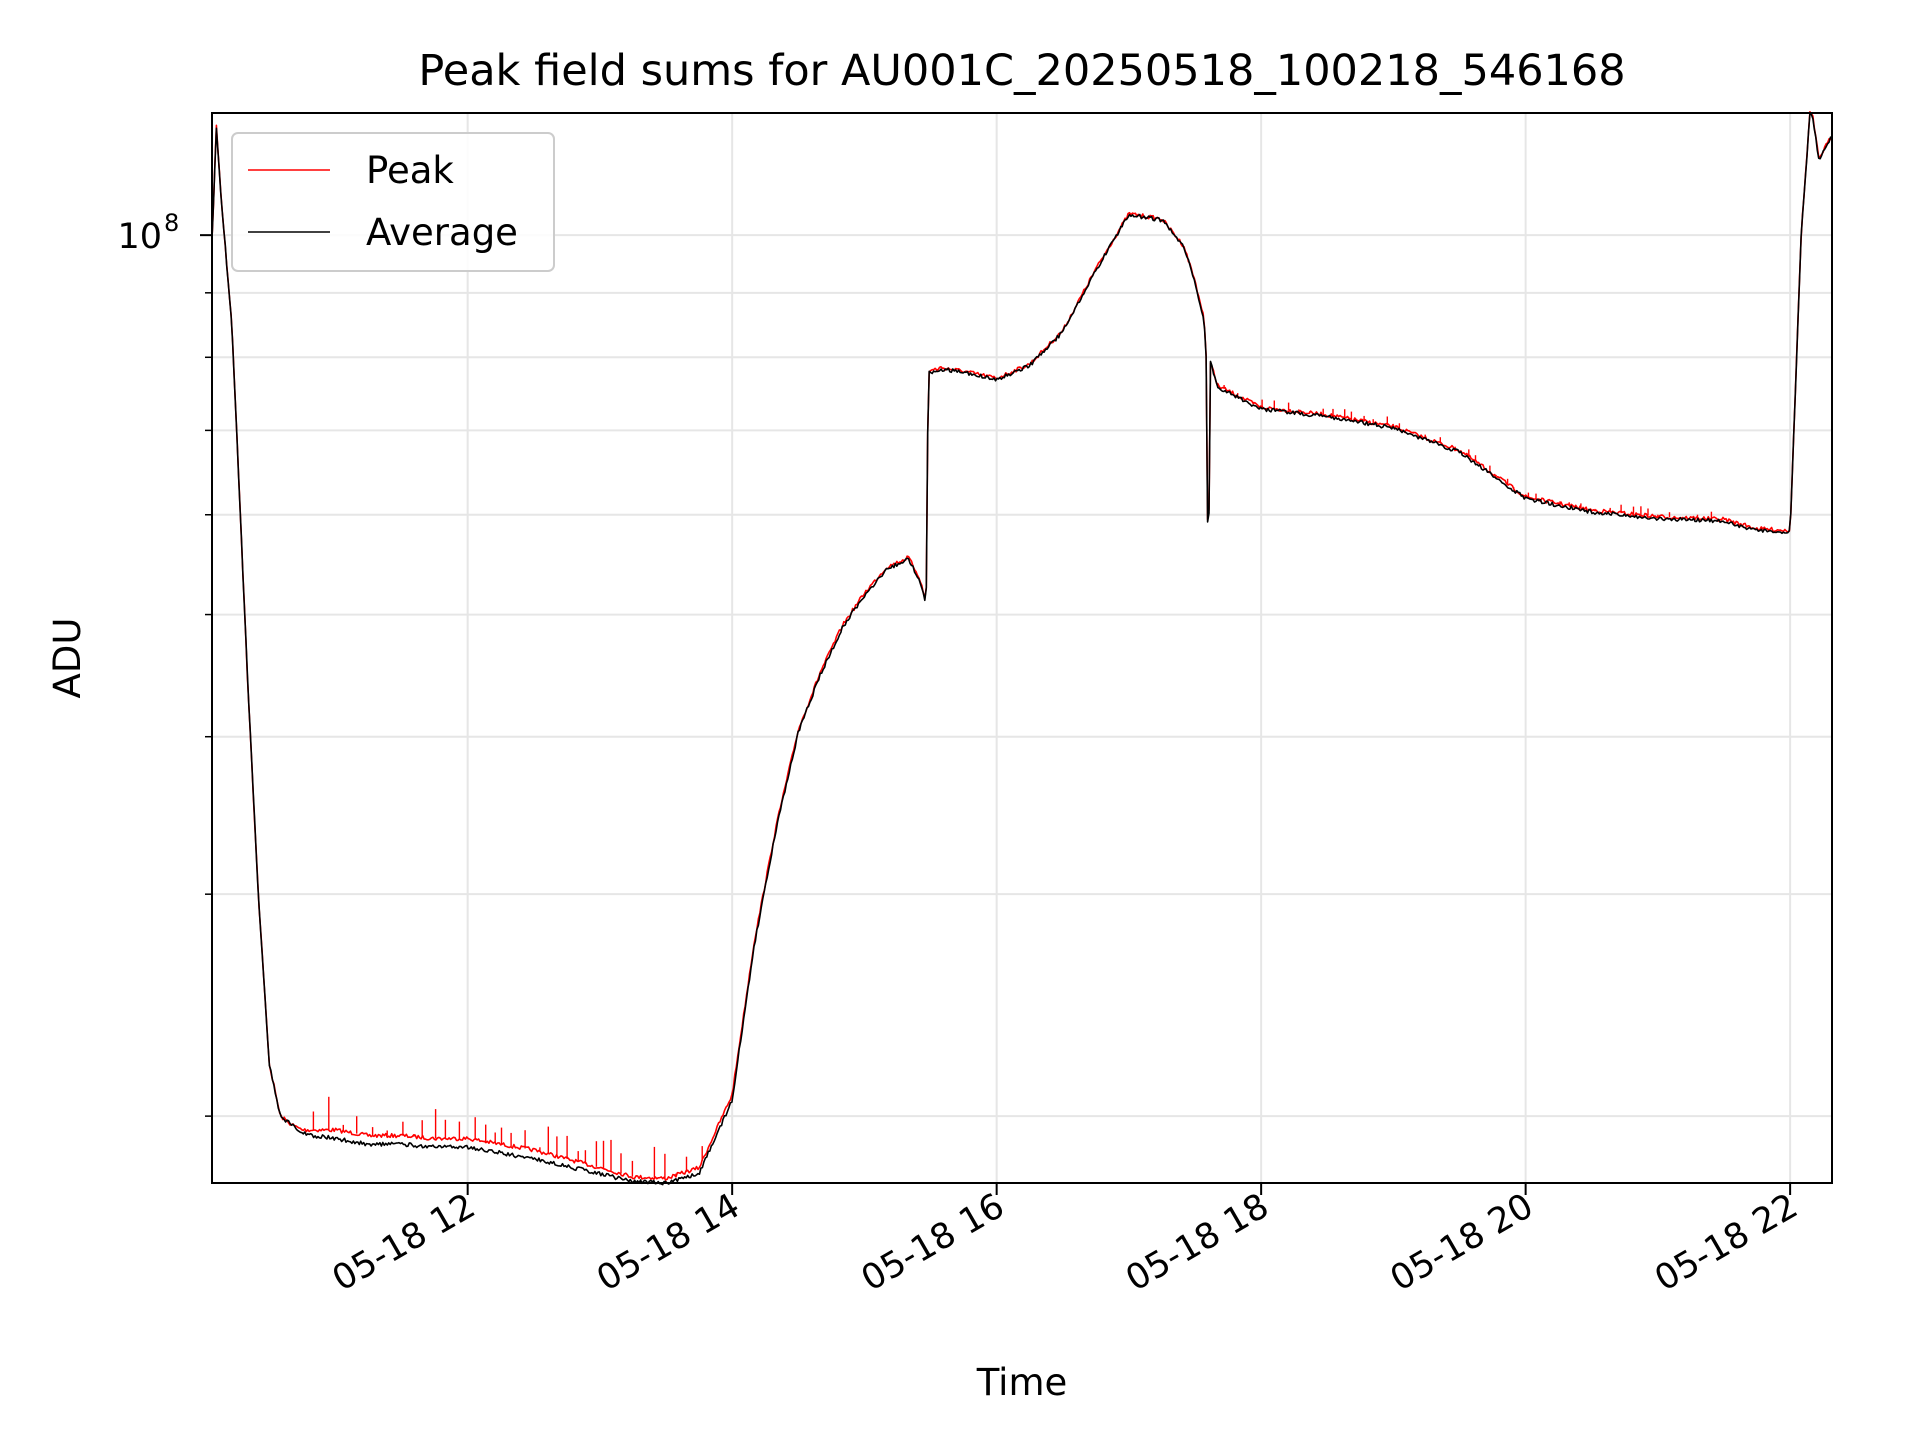 Image resolution: width=1920 pixels, height=1440 pixels. I want to click on y-tick-label-exponent: 8, so click(171, 223).